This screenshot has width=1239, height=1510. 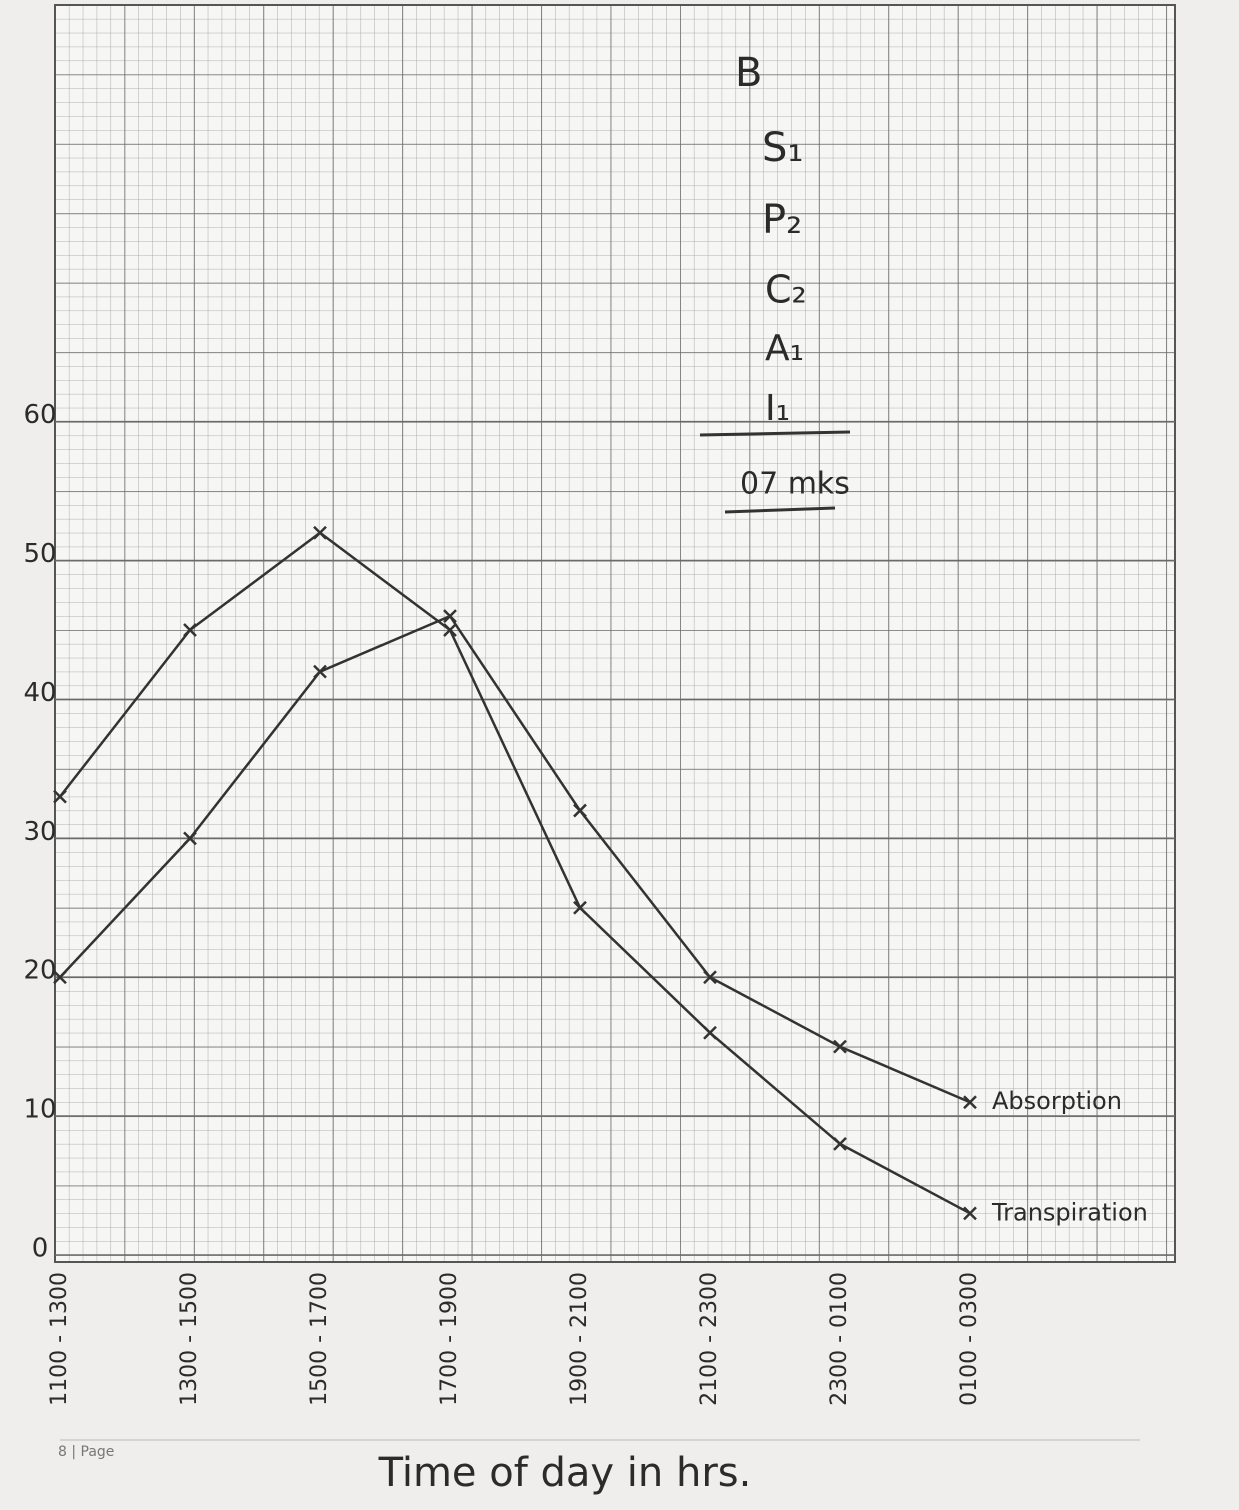 What do you see at coordinates (39, 971) in the screenshot?
I see `y-tick-label: 20` at bounding box center [39, 971].